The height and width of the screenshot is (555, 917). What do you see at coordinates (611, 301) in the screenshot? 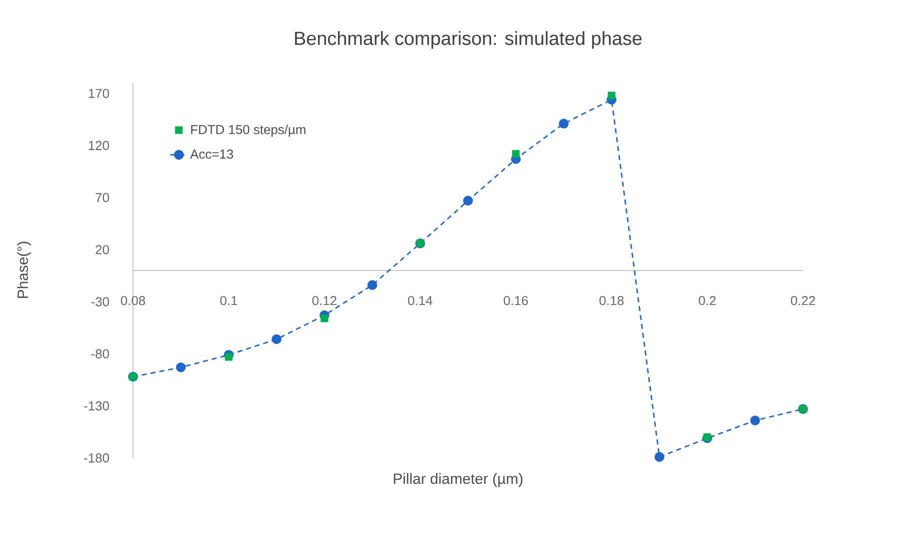
I see `x-tick-label: 0.18` at bounding box center [611, 301].